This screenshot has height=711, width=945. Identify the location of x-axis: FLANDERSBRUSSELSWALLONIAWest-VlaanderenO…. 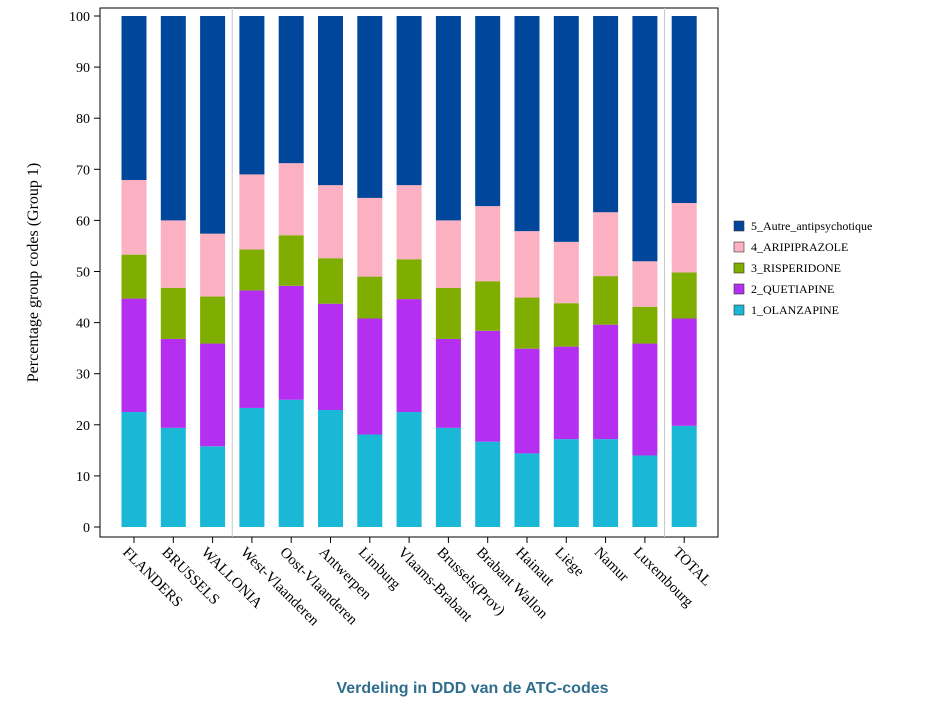
(416, 583).